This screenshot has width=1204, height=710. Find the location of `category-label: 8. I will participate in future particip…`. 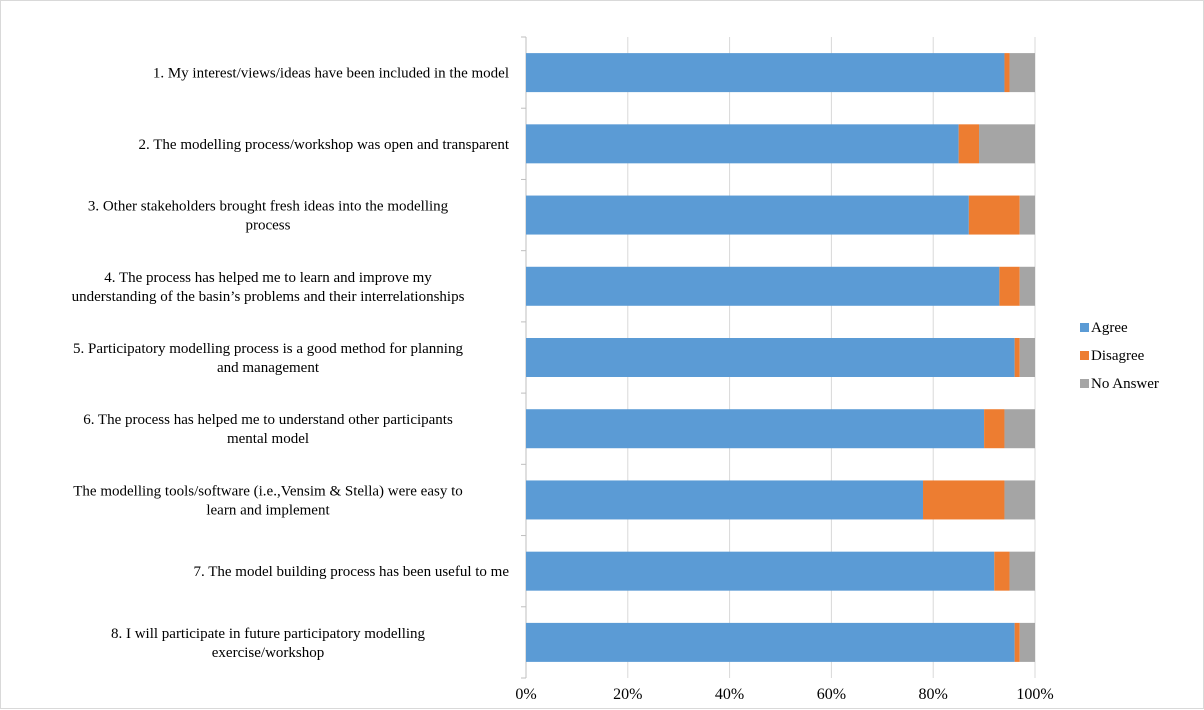

category-label: 8. I will participate in future particip… is located at coordinates (268, 643).